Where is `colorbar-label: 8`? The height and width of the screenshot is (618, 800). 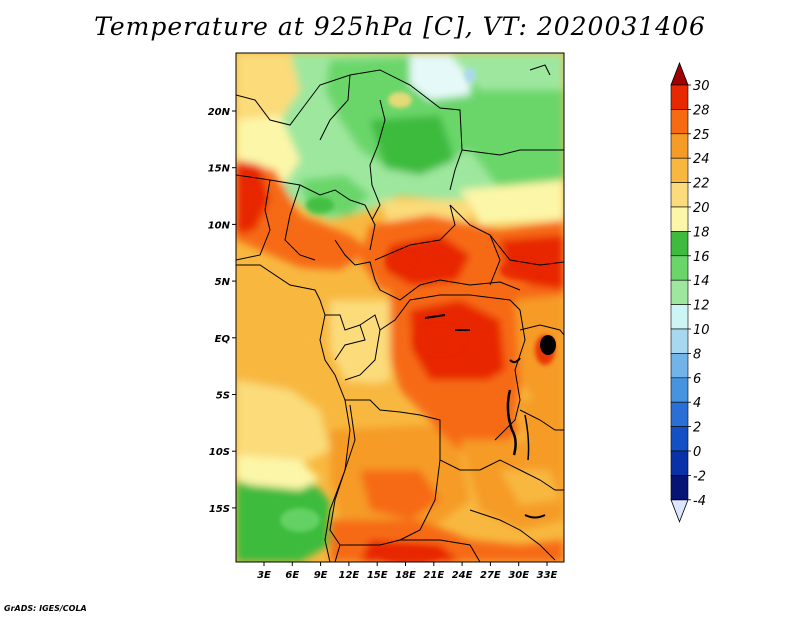
colorbar-label: 8 is located at coordinates (697, 354).